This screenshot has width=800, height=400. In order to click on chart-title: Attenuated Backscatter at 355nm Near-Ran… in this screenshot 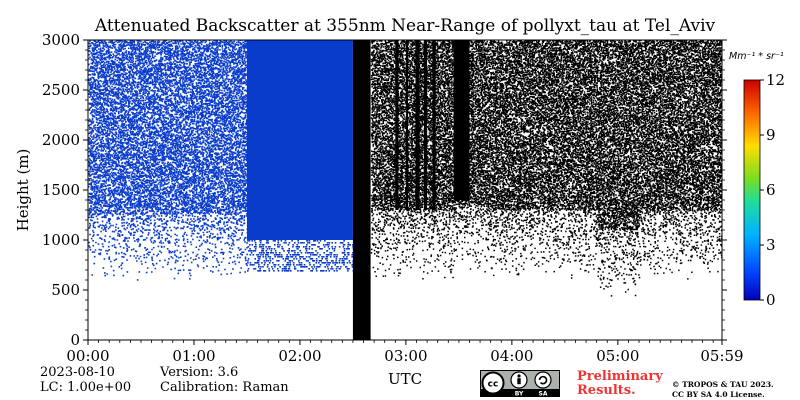, I will do `click(405, 26)`.